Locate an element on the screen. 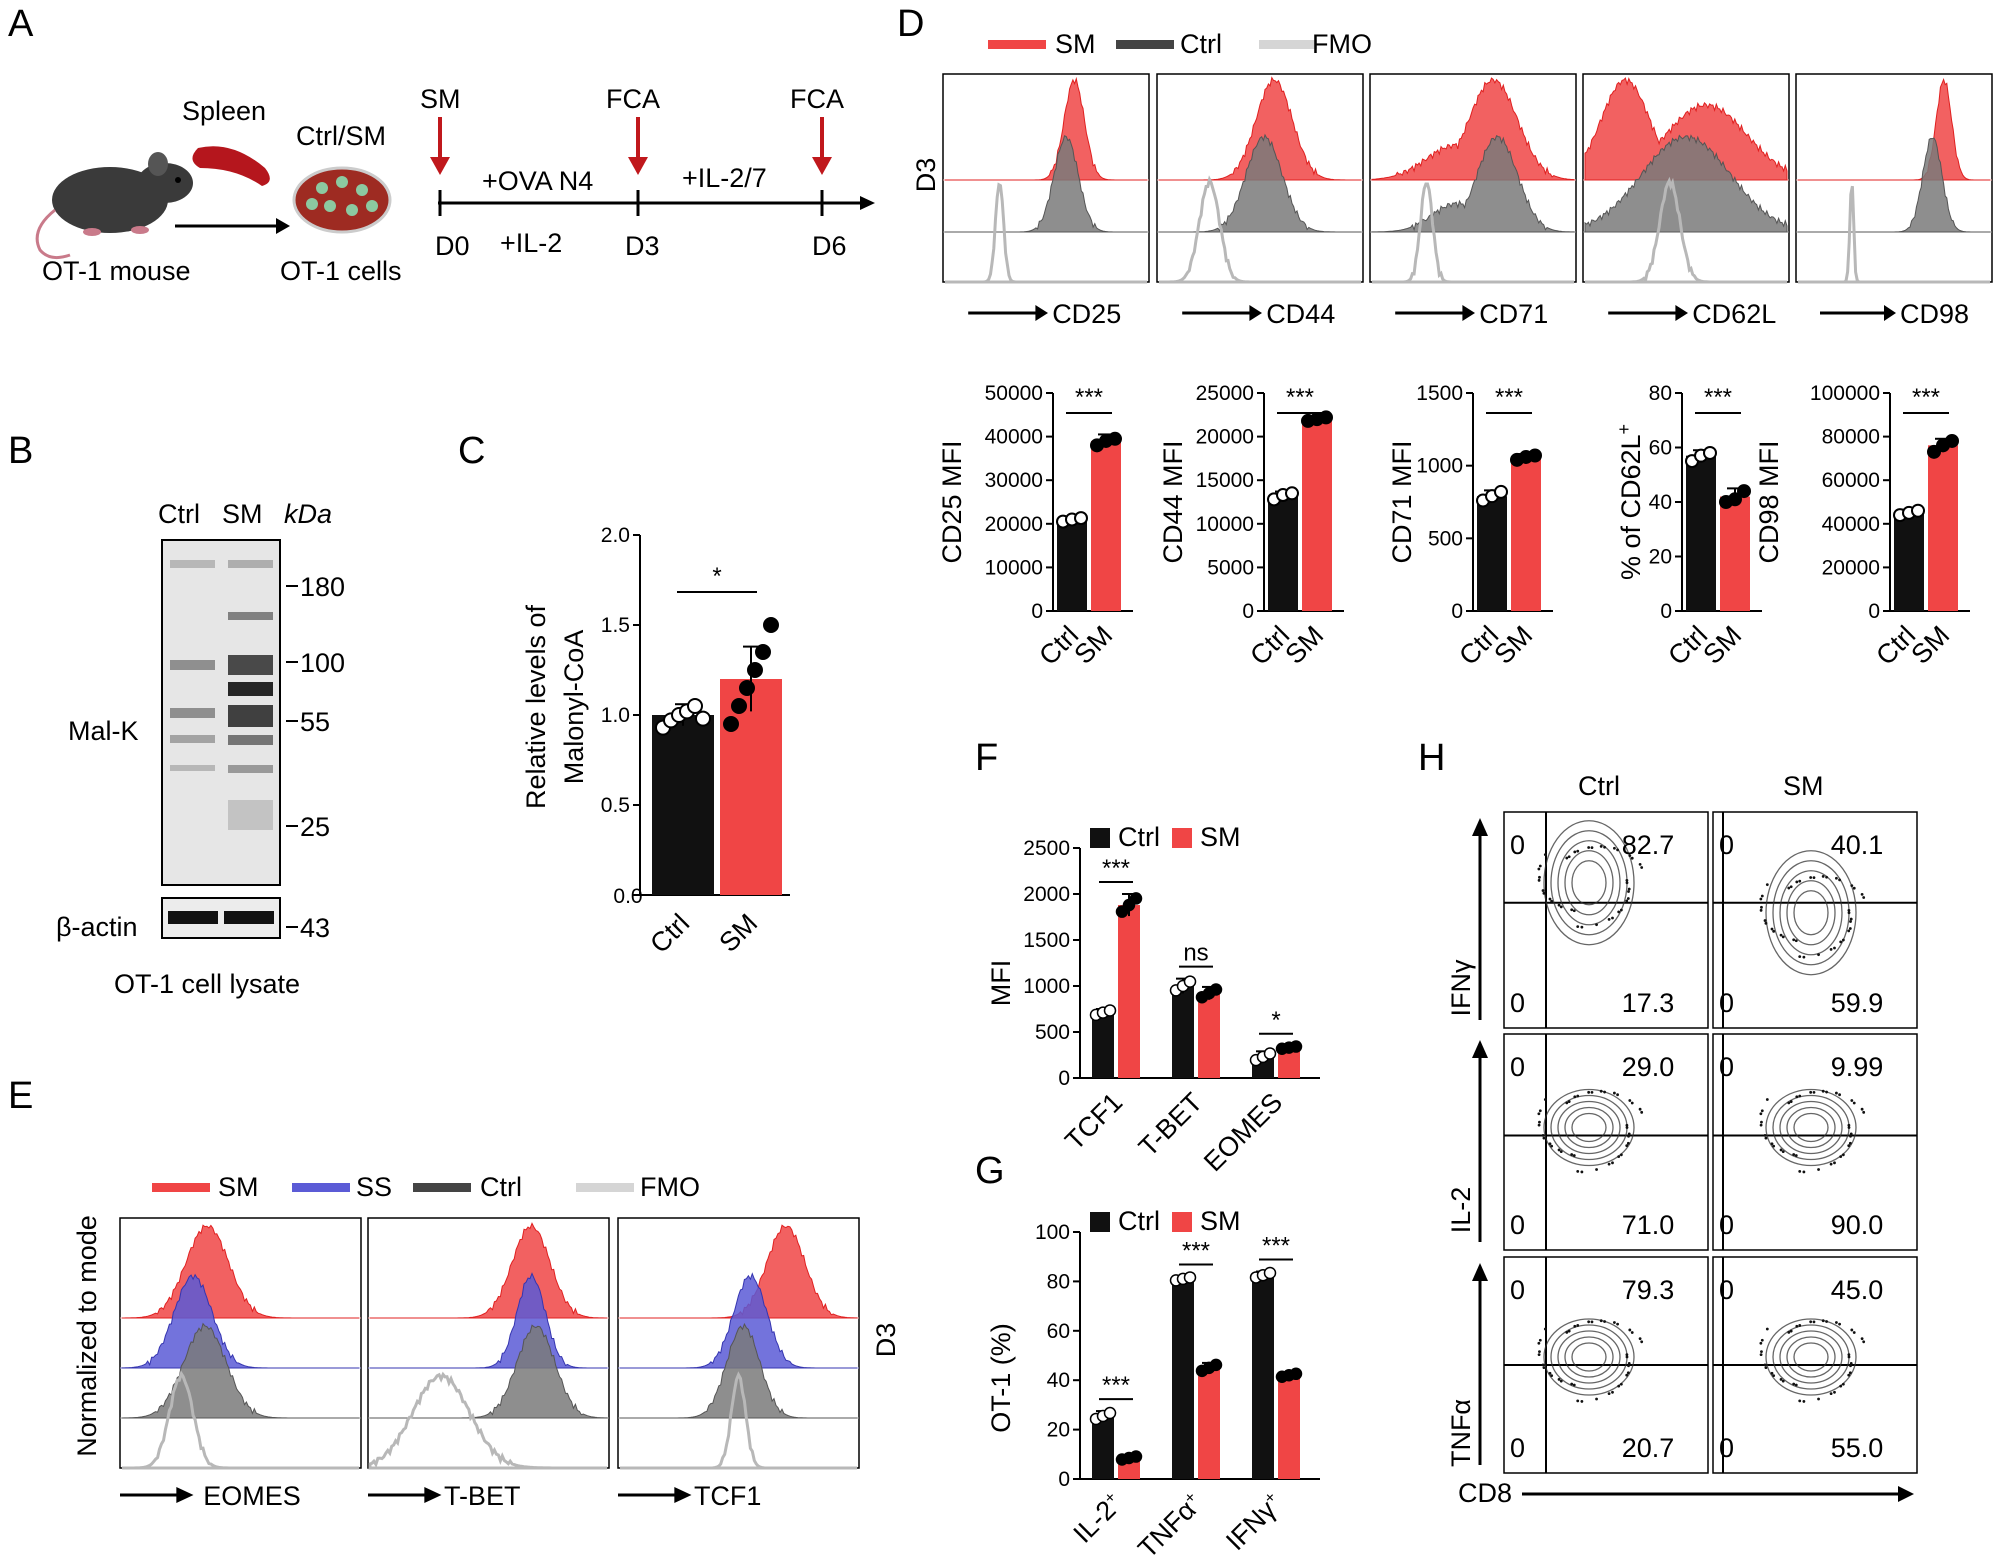 The width and height of the screenshot is (2000, 1559). h-xlabel: CD8 is located at coordinates (1485, 1493).